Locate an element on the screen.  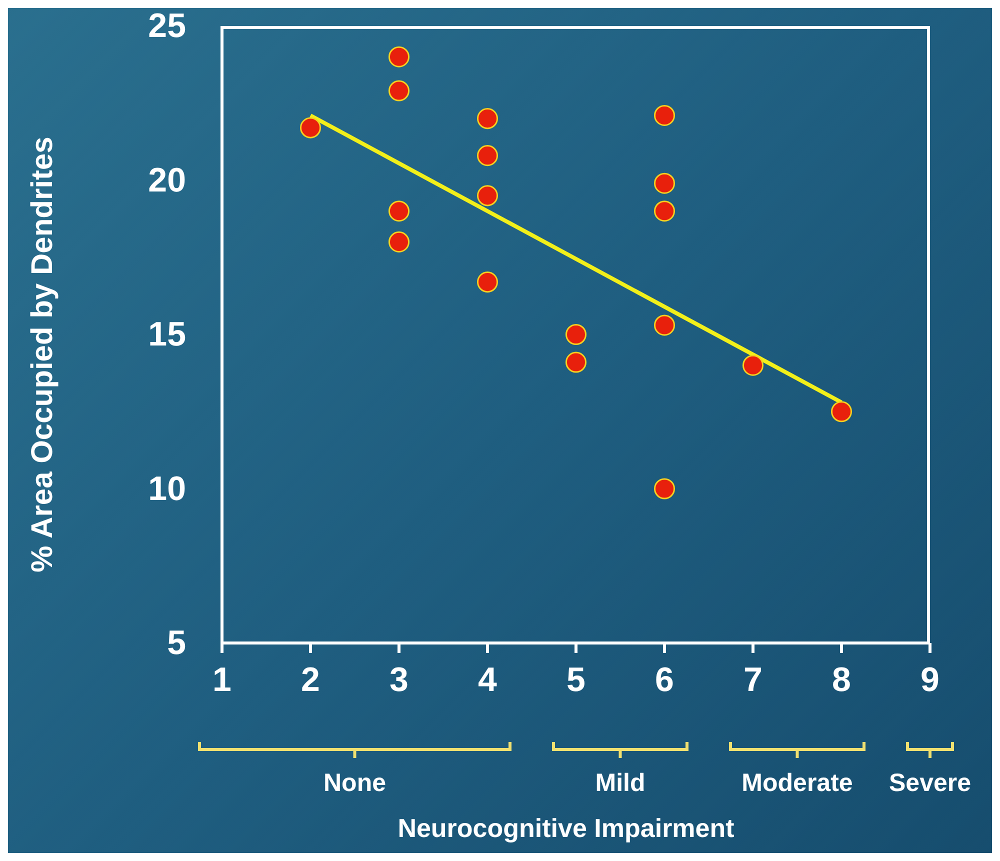
y-tick-label: 5 is located at coordinates (176, 643).